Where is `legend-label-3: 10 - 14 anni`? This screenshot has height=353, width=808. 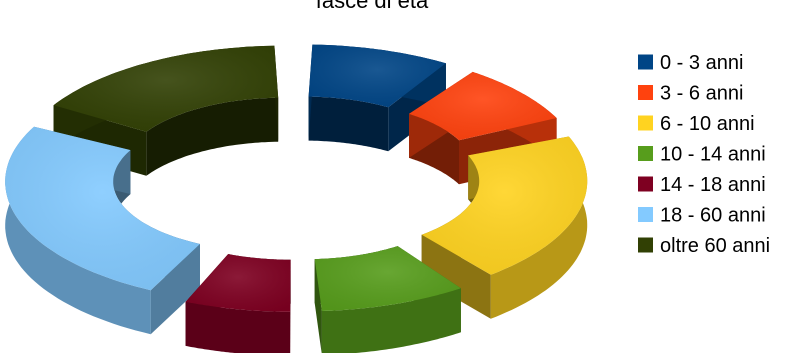 legend-label-3: 10 - 14 anni is located at coordinates (713, 155).